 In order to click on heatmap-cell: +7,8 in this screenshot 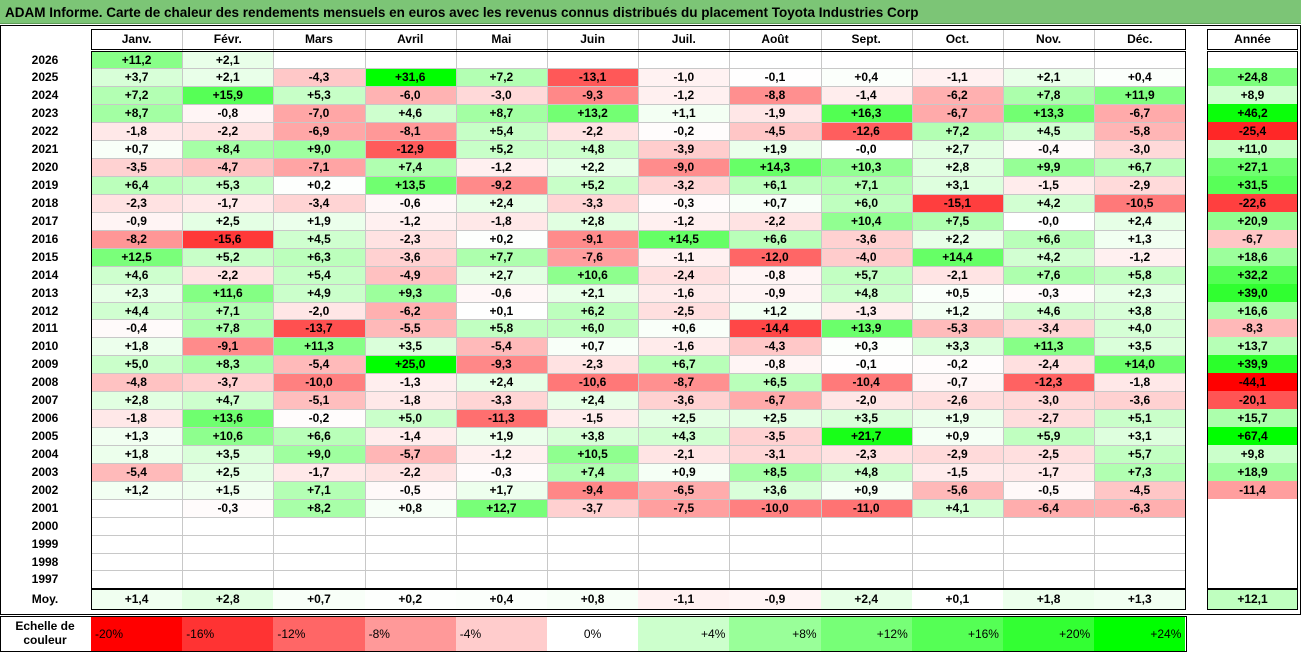, I will do `click(1049, 95)`.